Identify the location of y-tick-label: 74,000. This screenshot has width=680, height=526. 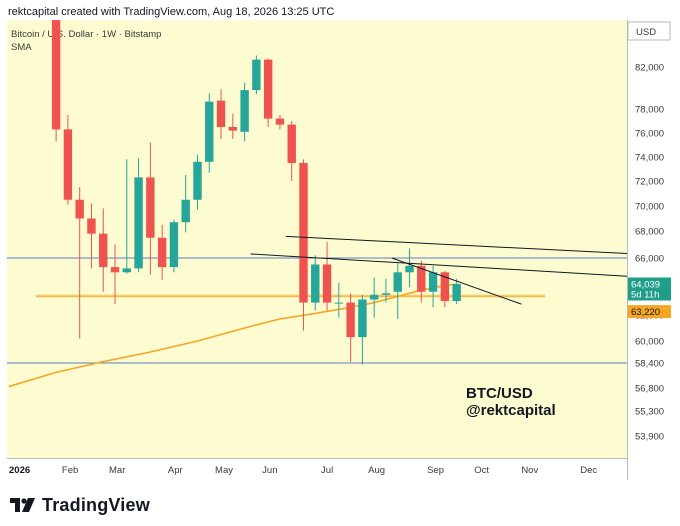
(649, 158).